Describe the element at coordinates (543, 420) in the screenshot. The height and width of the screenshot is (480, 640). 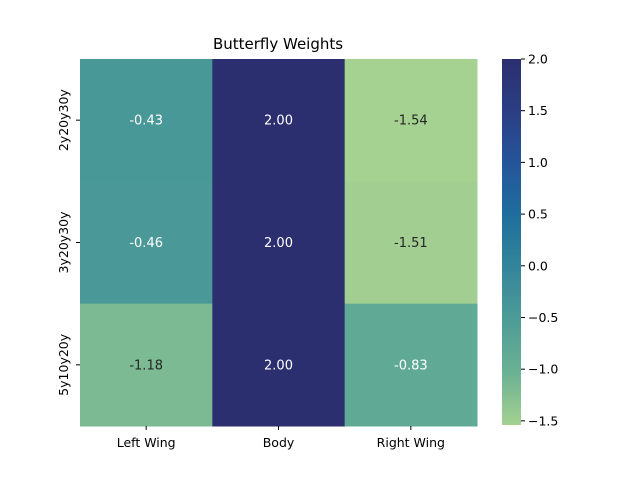
I see `colorbar-tick-label: −1.5` at that location.